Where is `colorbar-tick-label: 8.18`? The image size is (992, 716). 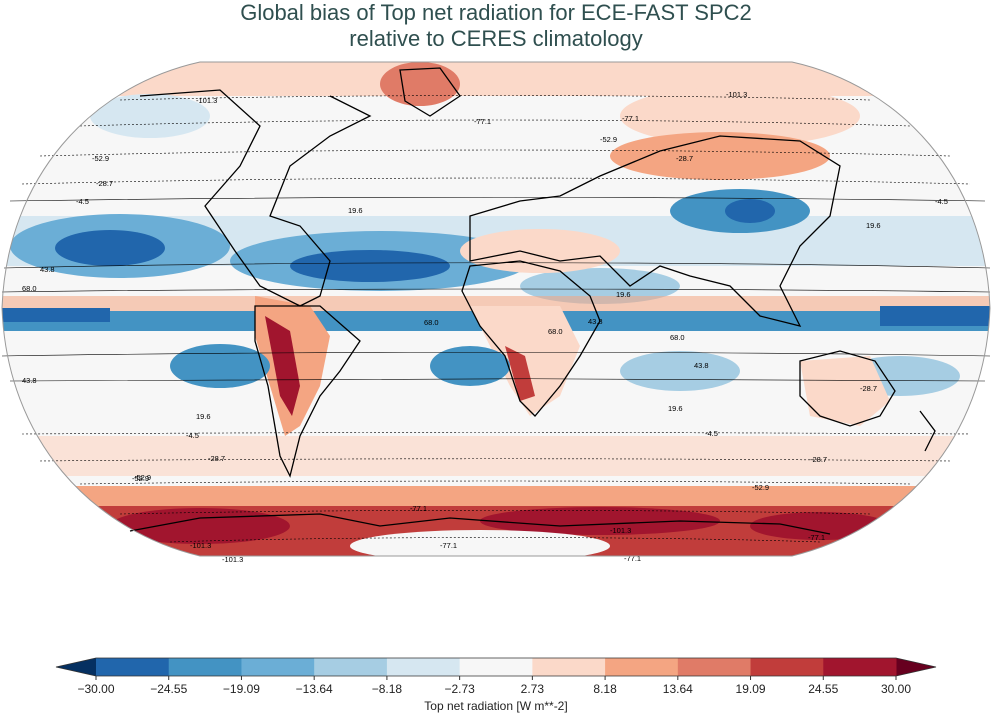 colorbar-tick-label: 8.18 is located at coordinates (605, 689).